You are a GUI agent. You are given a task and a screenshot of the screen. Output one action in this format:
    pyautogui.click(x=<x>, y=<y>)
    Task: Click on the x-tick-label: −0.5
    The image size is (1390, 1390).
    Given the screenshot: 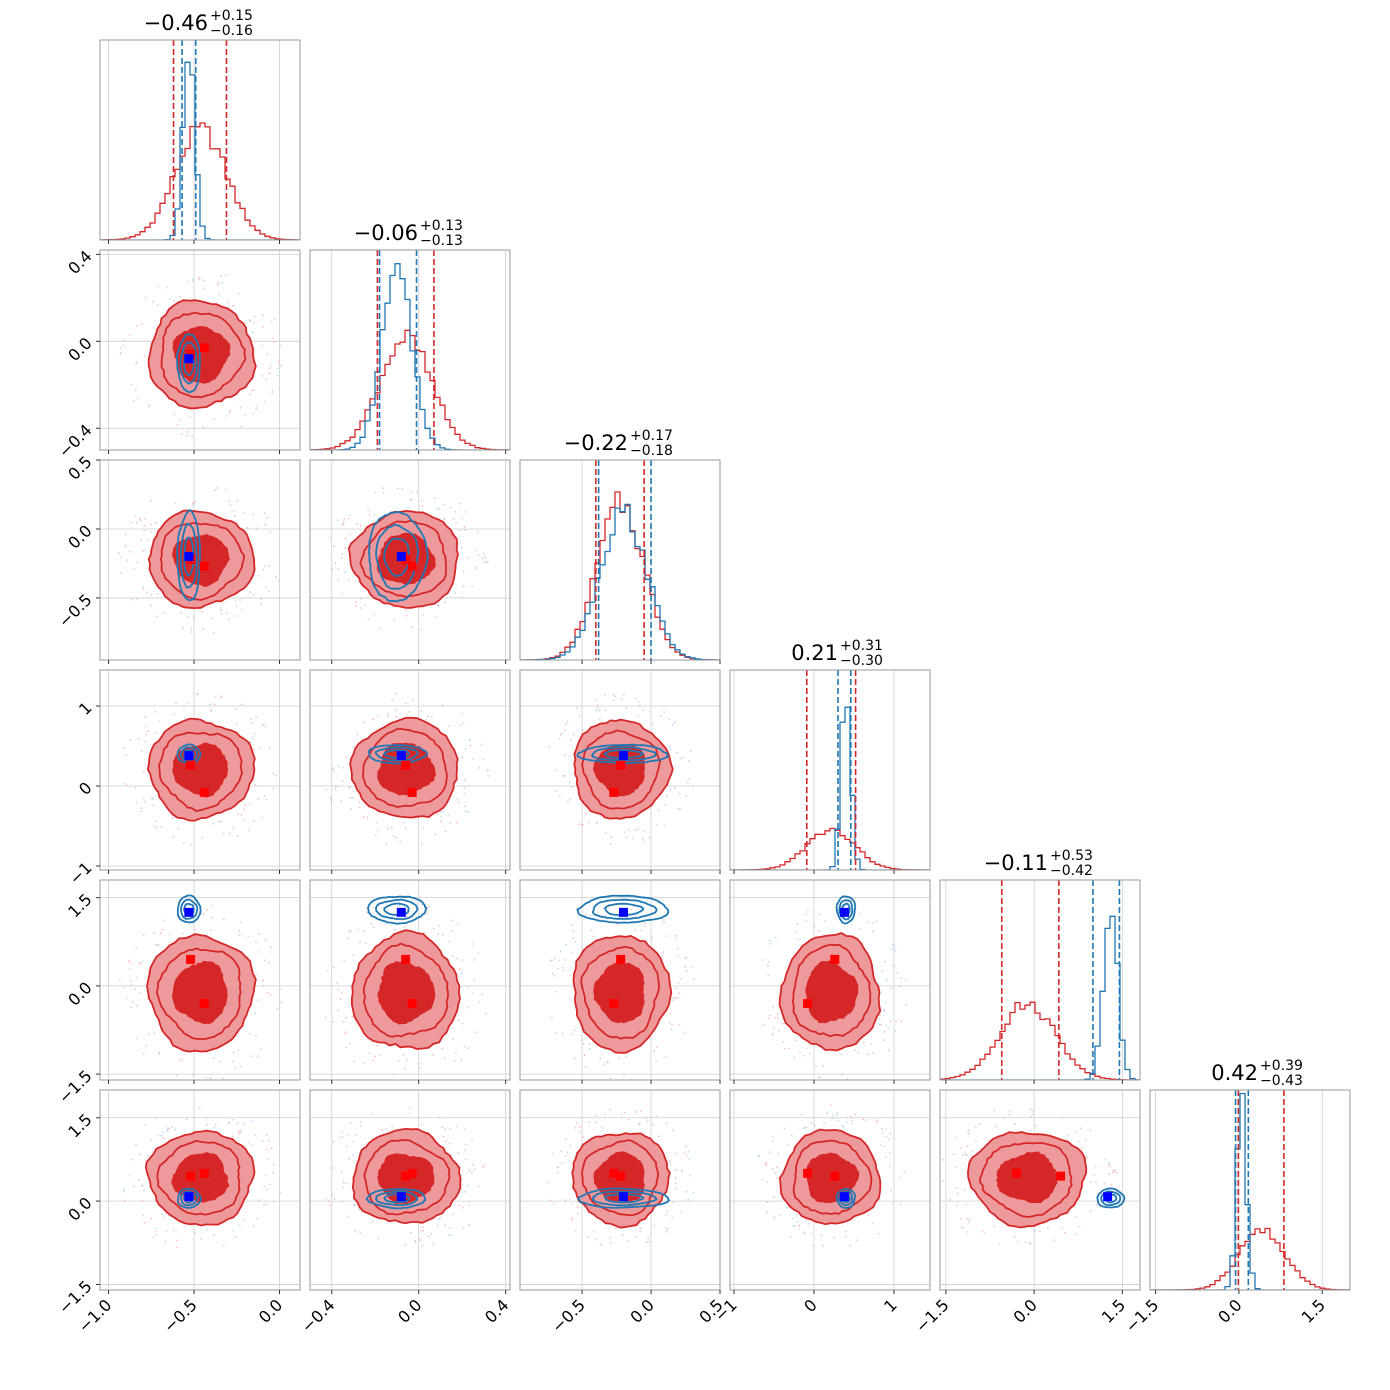 What is the action you would take?
    pyautogui.click(x=180, y=1315)
    